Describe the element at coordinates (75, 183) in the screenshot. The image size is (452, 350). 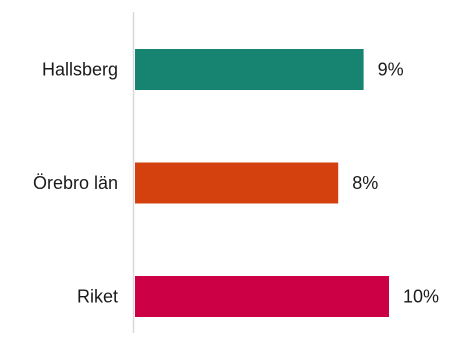
I see `category-label-orebro-lan: Örebro län` at that location.